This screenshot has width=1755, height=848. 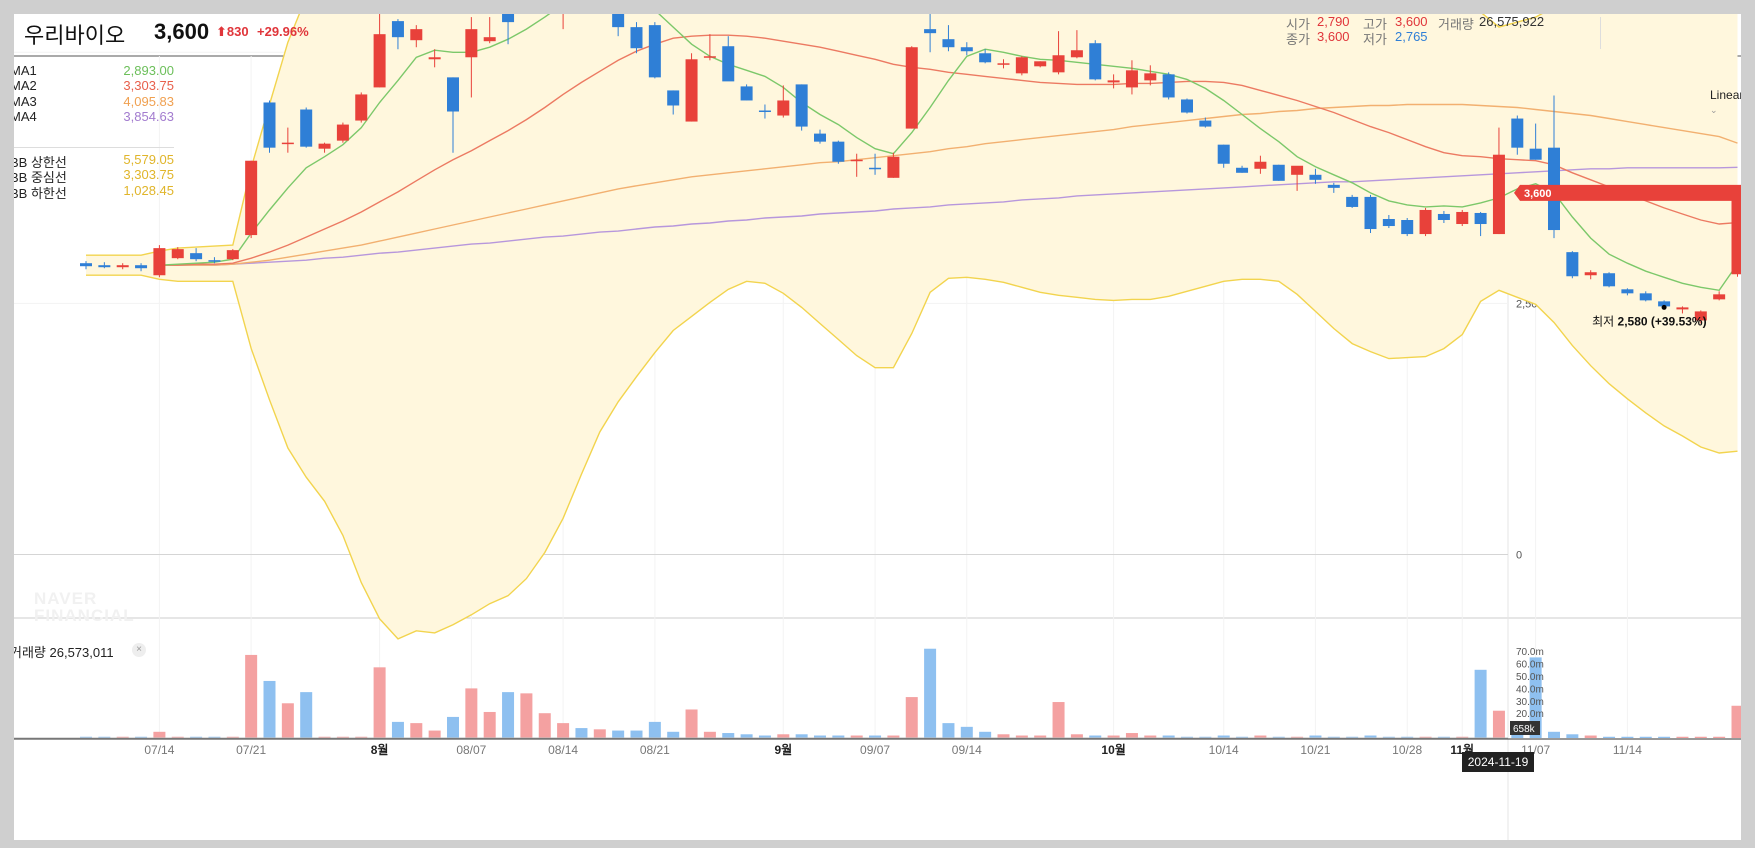 What do you see at coordinates (139, 650) in the screenshot?
I see `volume-close-icon: ×` at bounding box center [139, 650].